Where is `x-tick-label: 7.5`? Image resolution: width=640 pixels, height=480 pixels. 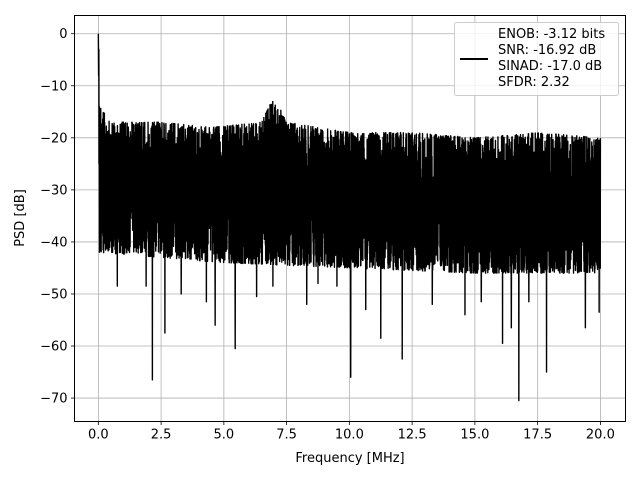 x-tick-label: 7.5 is located at coordinates (286, 435).